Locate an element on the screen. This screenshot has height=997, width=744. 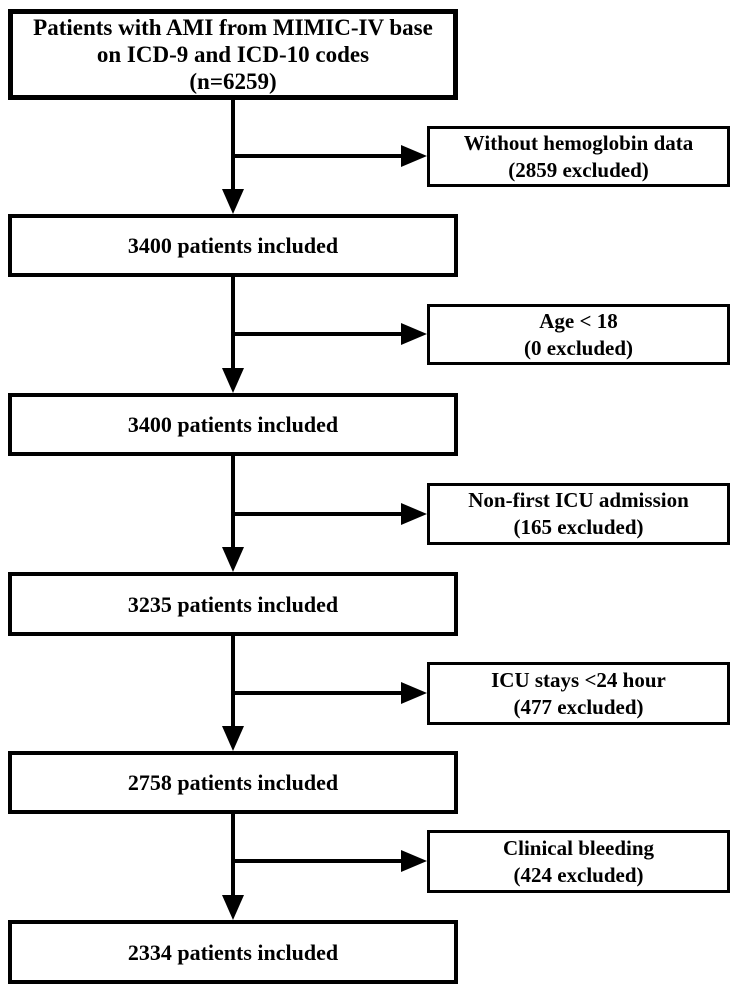
flowchart-box-step-3: 3235 patients included is located at coordinates (233, 604).